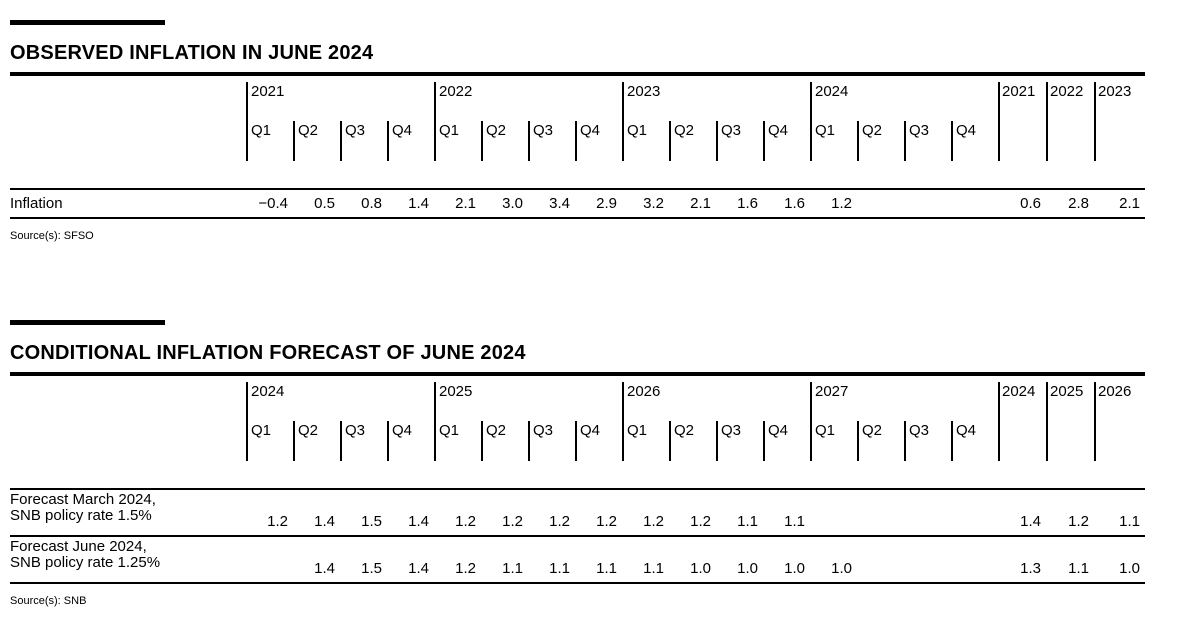  I want to click on row-divider, so click(577, 536).